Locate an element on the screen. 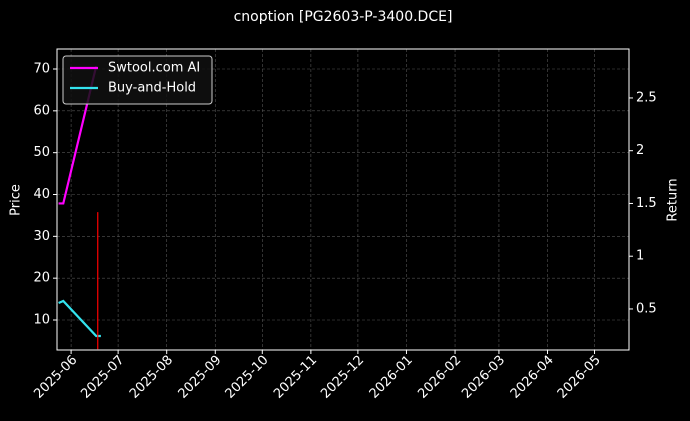  legend-label: Buy-and-Hold is located at coordinates (152, 88).